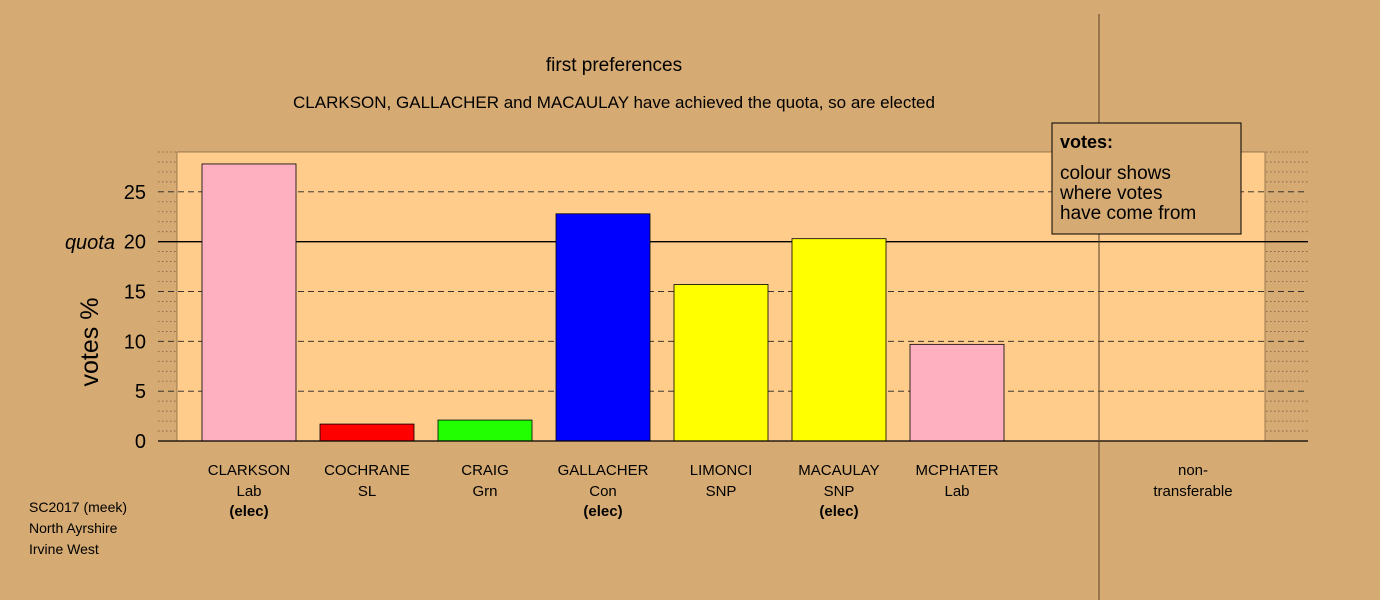 This screenshot has width=1380, height=600. I want to click on footer: SC2017 (meek) North Ayrshire Irvine West, so click(78, 528).